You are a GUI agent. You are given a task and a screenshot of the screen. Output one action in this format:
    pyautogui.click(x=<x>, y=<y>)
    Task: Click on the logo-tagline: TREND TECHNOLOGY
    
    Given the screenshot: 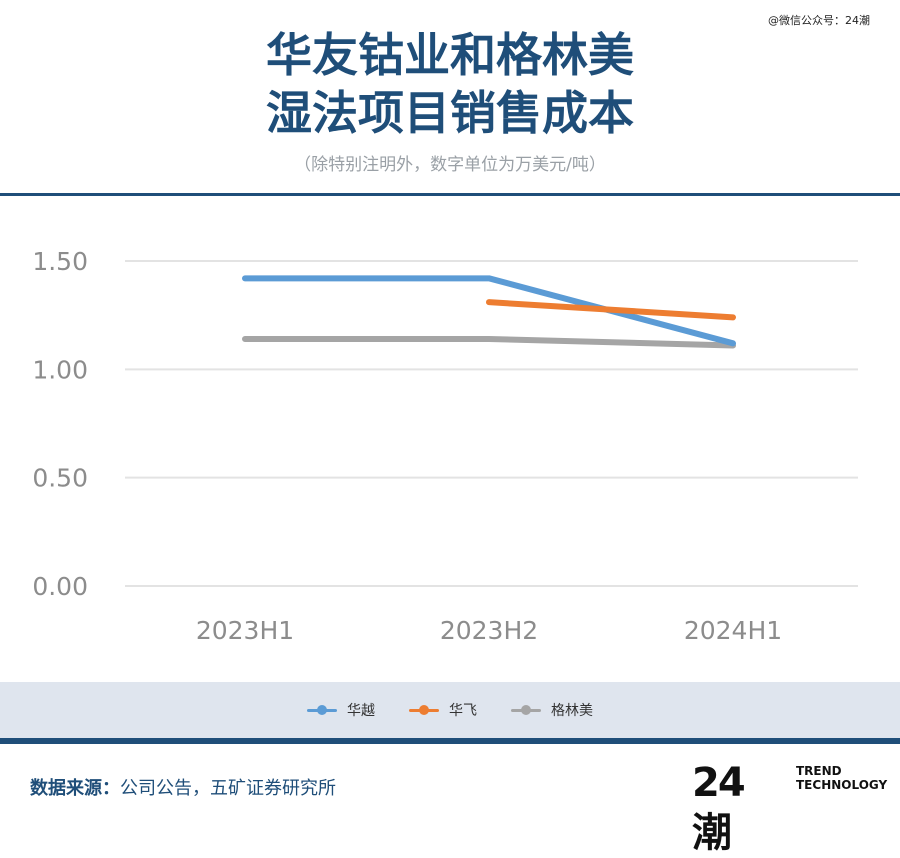 What is the action you would take?
    pyautogui.click(x=841, y=778)
    